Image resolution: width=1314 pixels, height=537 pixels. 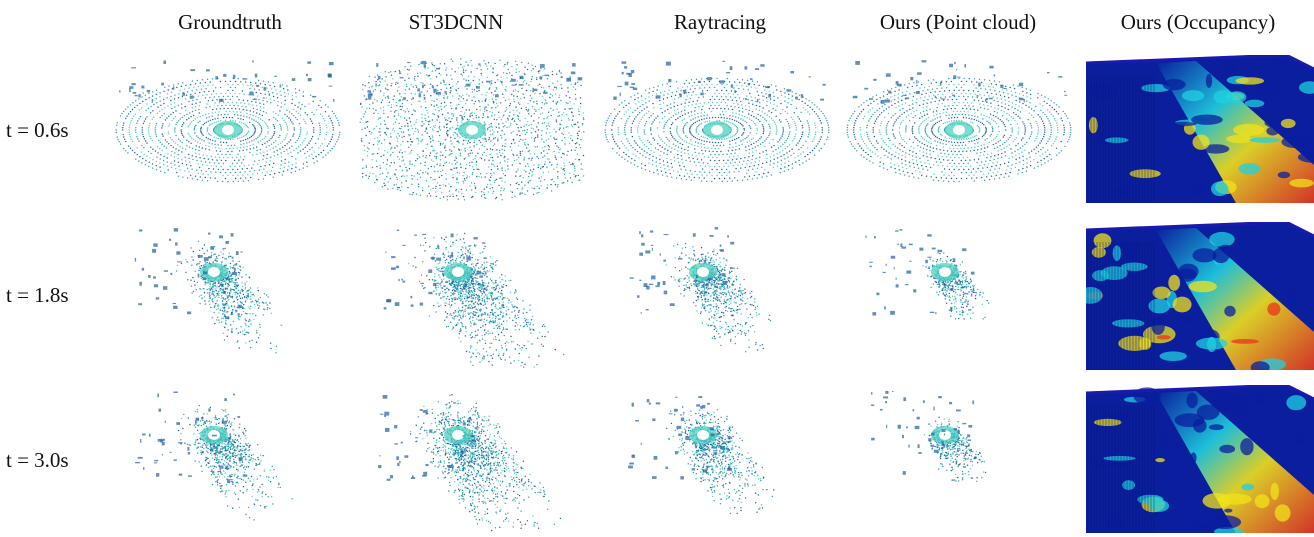 I want to click on row-label-t30: t = 3.0s, so click(x=37, y=460).